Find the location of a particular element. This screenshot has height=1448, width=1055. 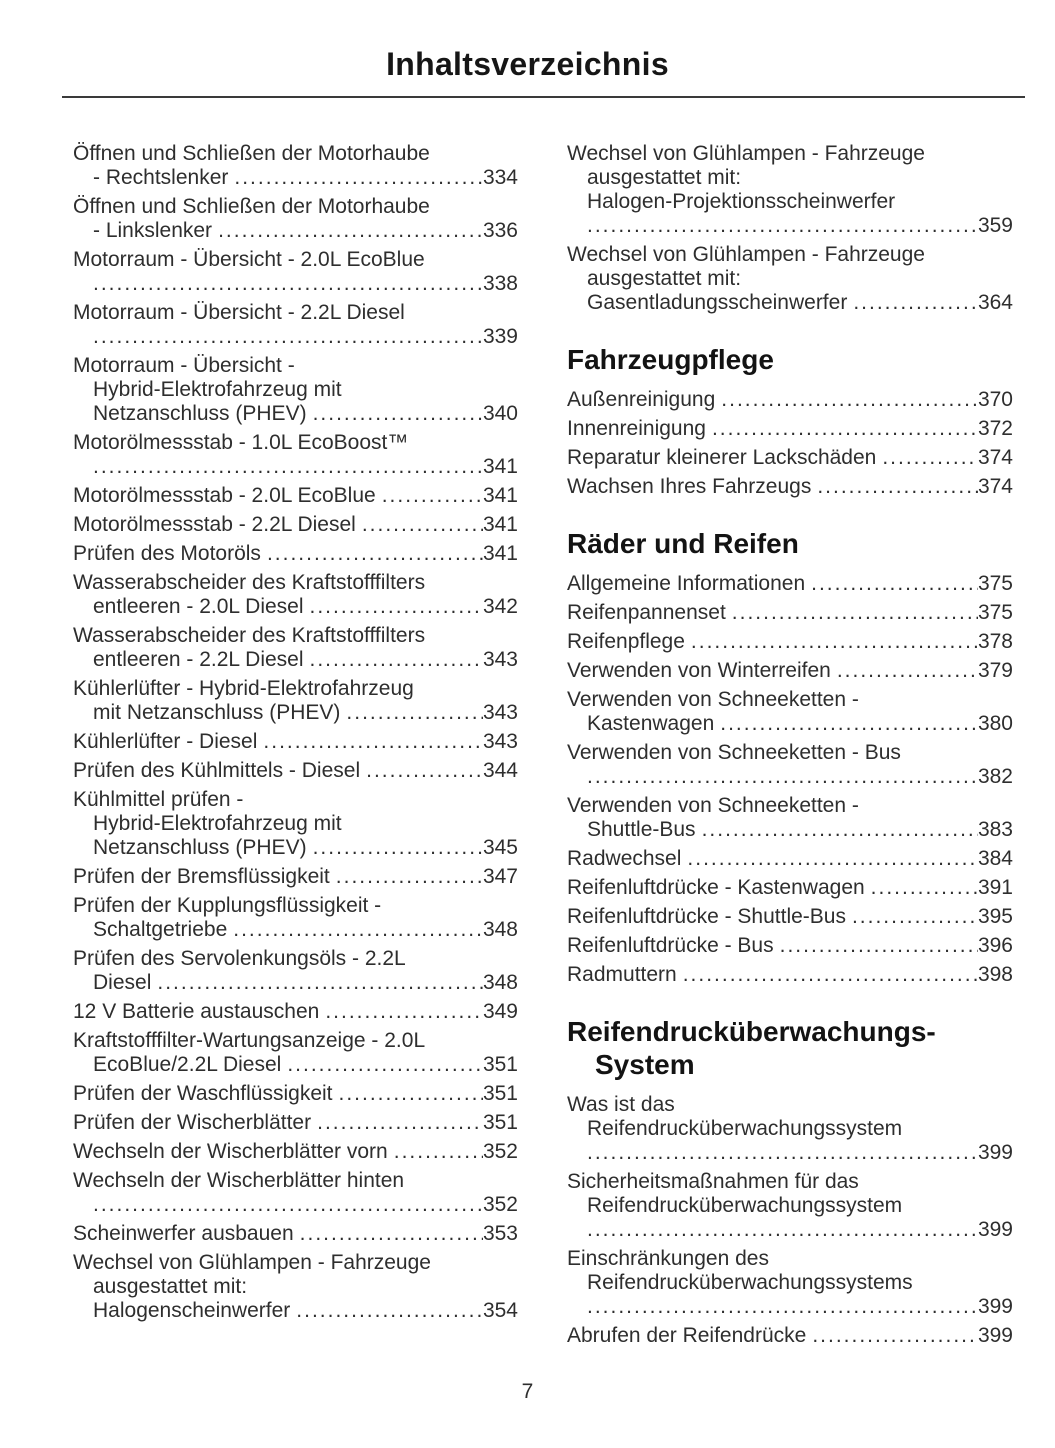

toc-entry-tail-line: Wachsen Ihres Fahrzeugs 374 is located at coordinates (790, 487).